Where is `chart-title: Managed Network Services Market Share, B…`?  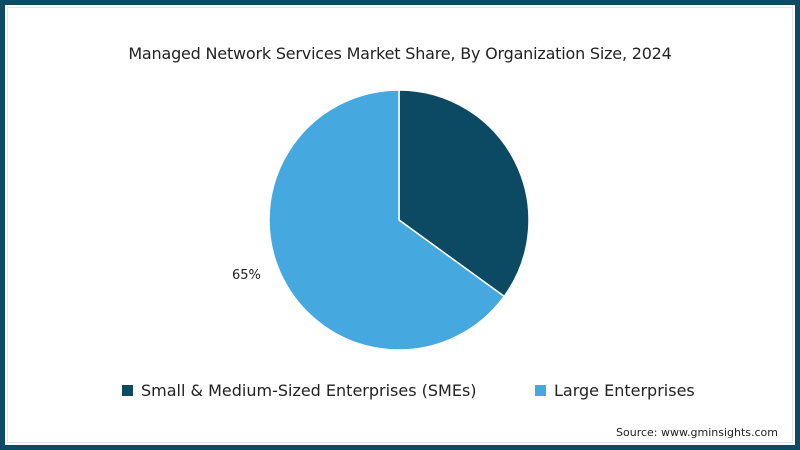 chart-title: Managed Network Services Market Share, B… is located at coordinates (400, 53).